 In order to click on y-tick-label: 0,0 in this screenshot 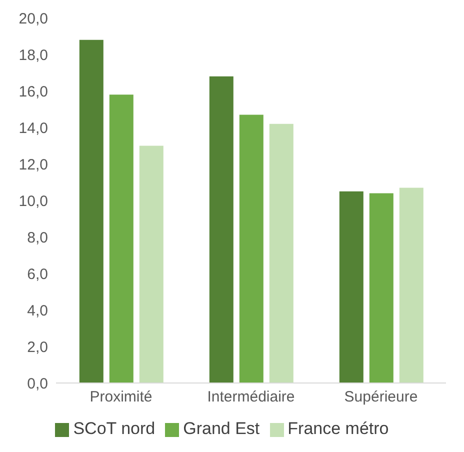, I will do `click(37, 383)`.